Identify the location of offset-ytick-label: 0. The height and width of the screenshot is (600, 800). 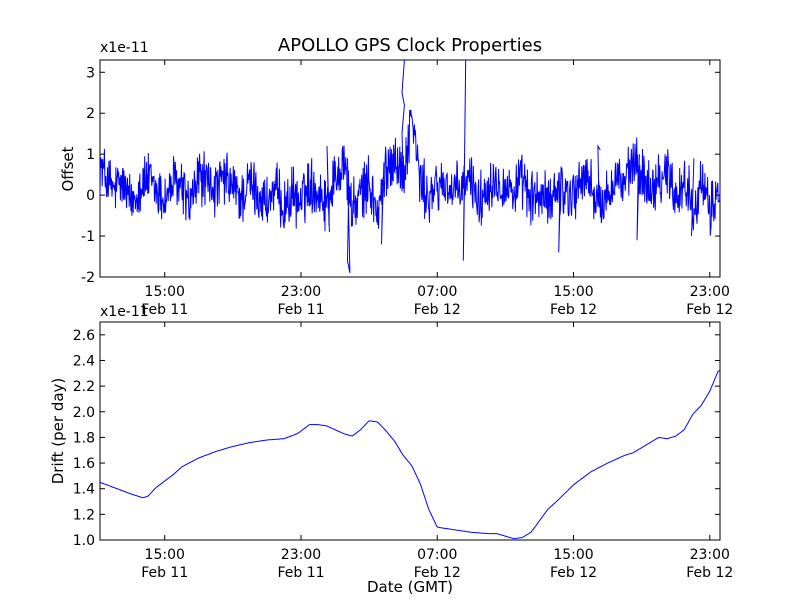
(90, 196).